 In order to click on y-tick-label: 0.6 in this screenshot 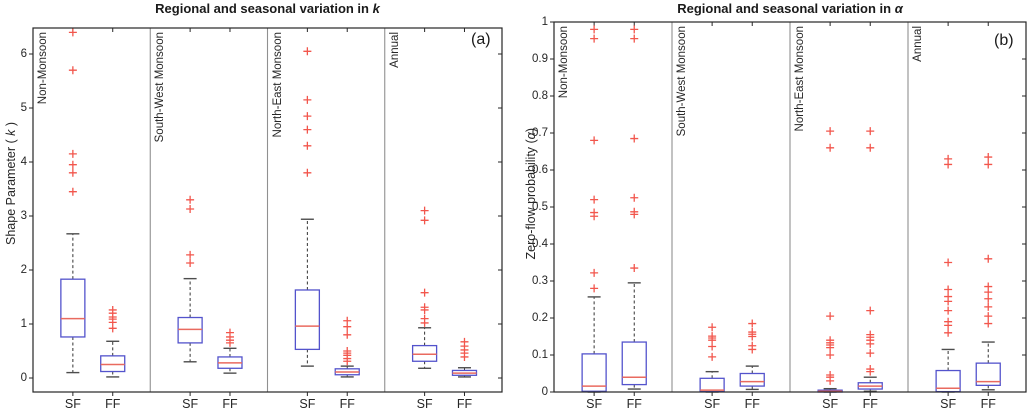, I will do `click(540, 170)`.